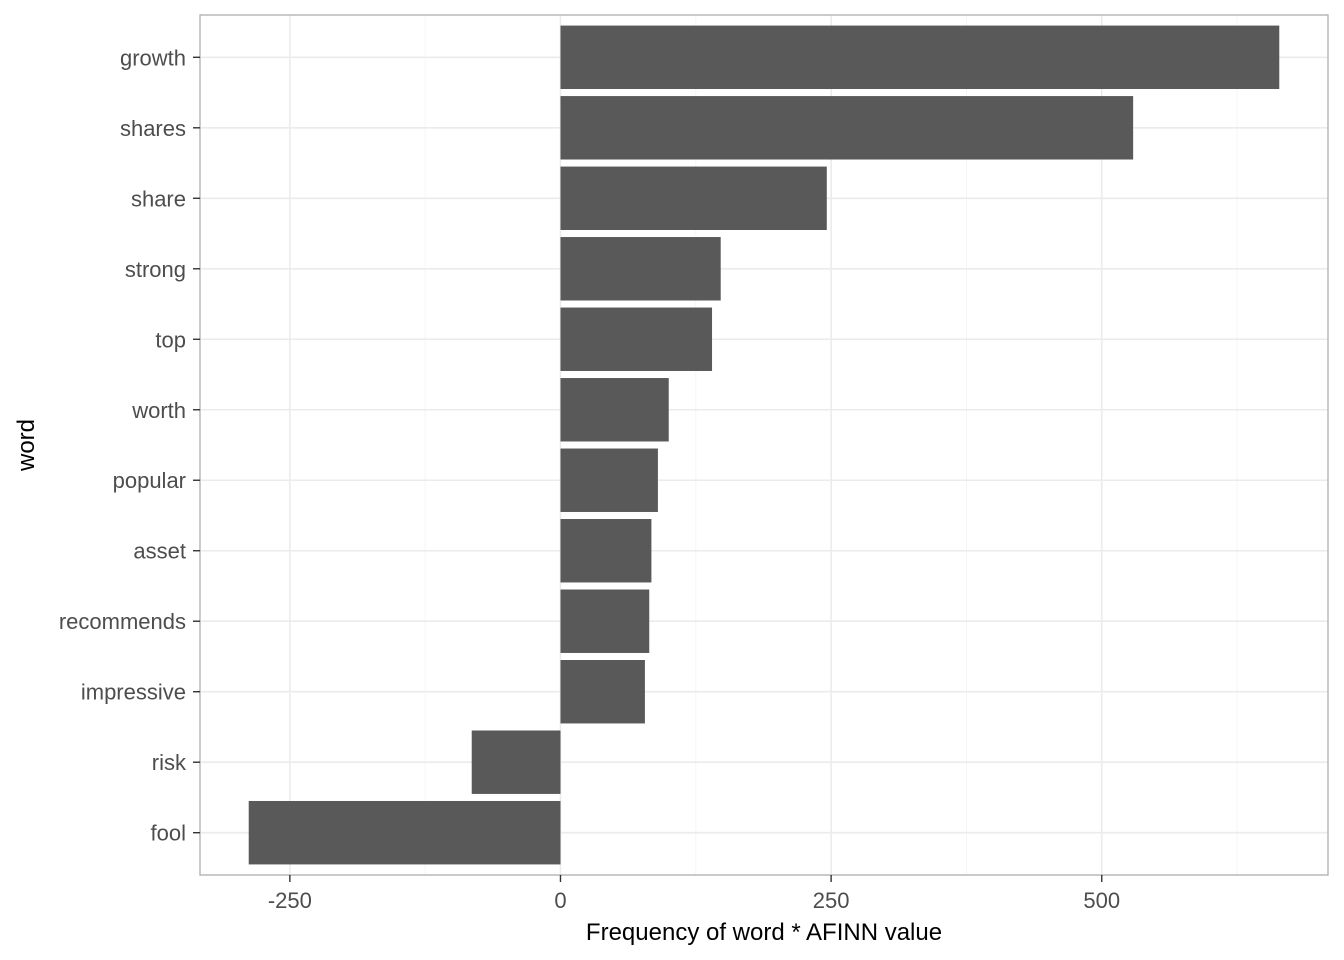  I want to click on x-tick-label: 500, so click(1101, 900).